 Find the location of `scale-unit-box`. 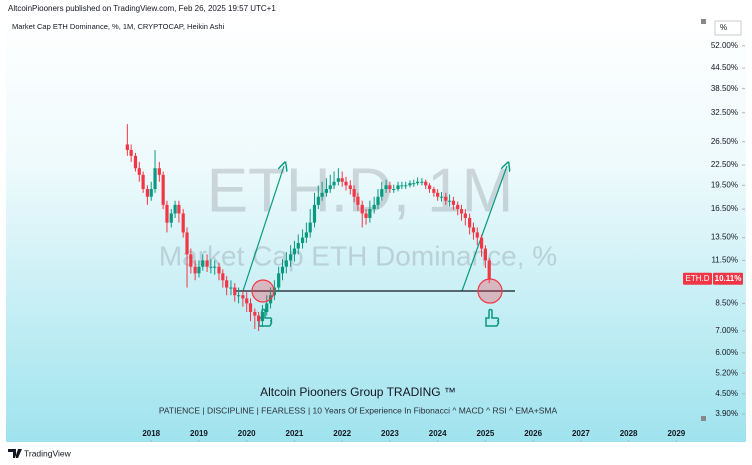

scale-unit-box is located at coordinates (728, 28).